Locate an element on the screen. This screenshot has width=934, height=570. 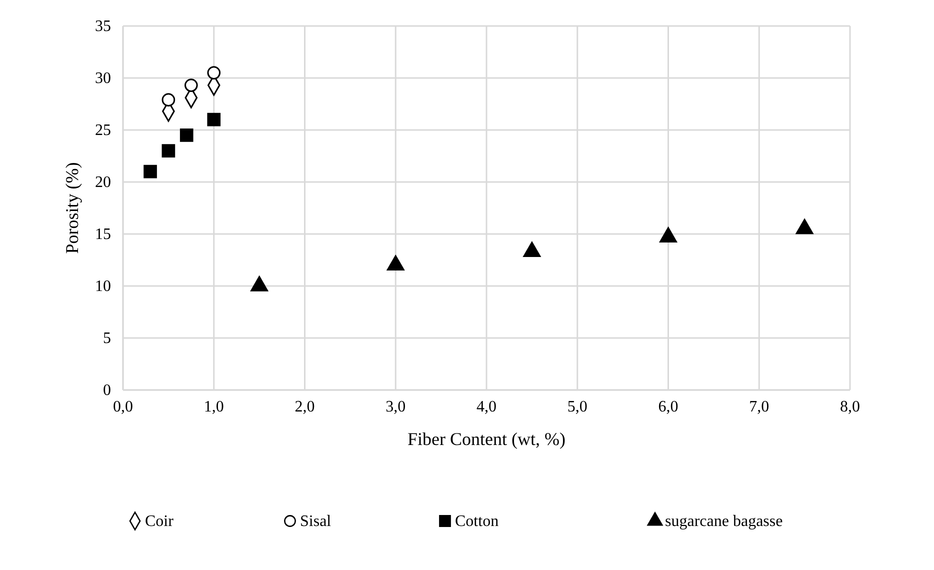
legend-label: Coir is located at coordinates (159, 521).